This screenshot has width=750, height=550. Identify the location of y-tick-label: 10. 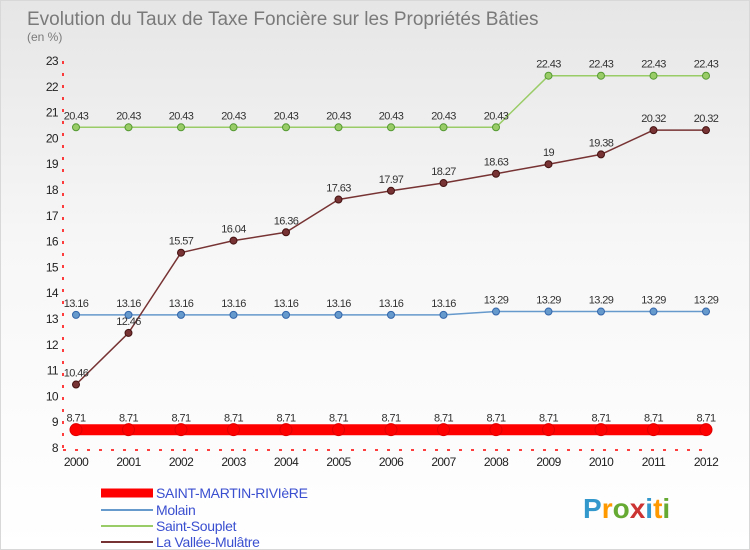
(52, 396).